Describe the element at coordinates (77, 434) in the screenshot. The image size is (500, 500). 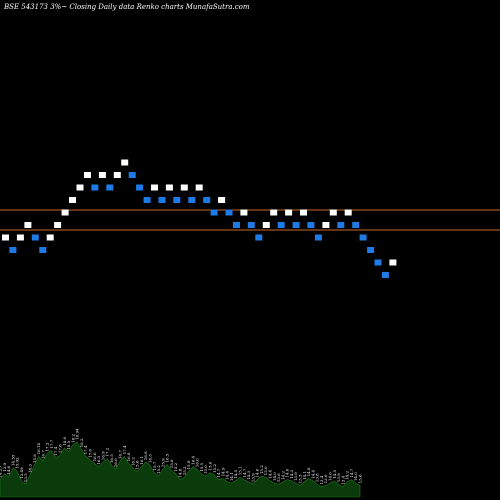
I see `volume-label: 18.94` at that location.